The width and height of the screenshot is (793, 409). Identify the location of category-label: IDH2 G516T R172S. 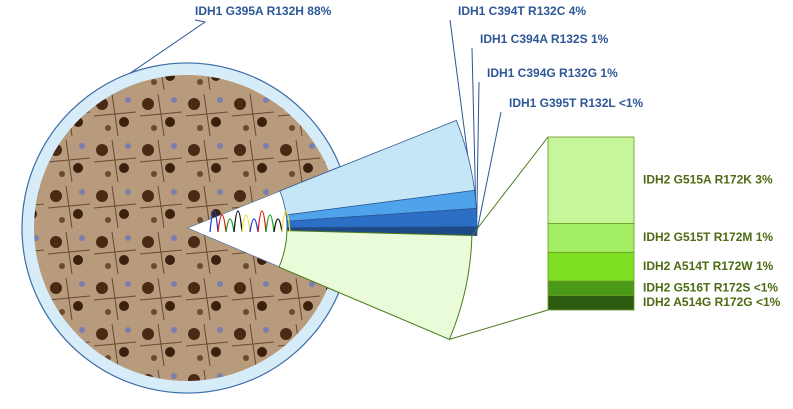
(696, 288).